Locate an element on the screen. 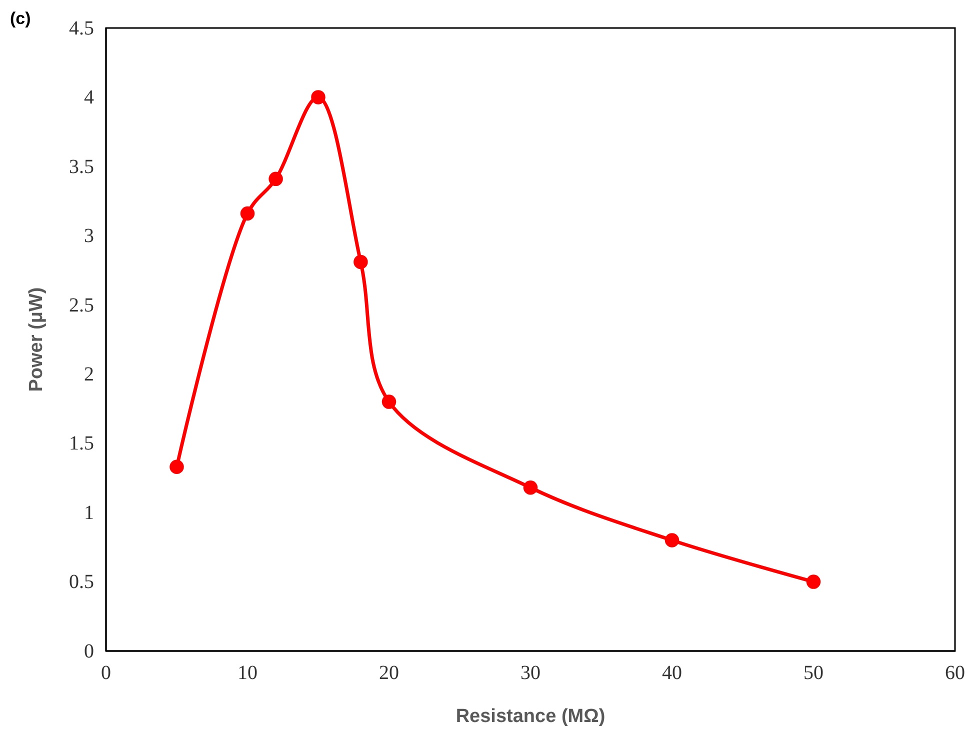  y-tick-label: 3.5 is located at coordinates (81, 167).